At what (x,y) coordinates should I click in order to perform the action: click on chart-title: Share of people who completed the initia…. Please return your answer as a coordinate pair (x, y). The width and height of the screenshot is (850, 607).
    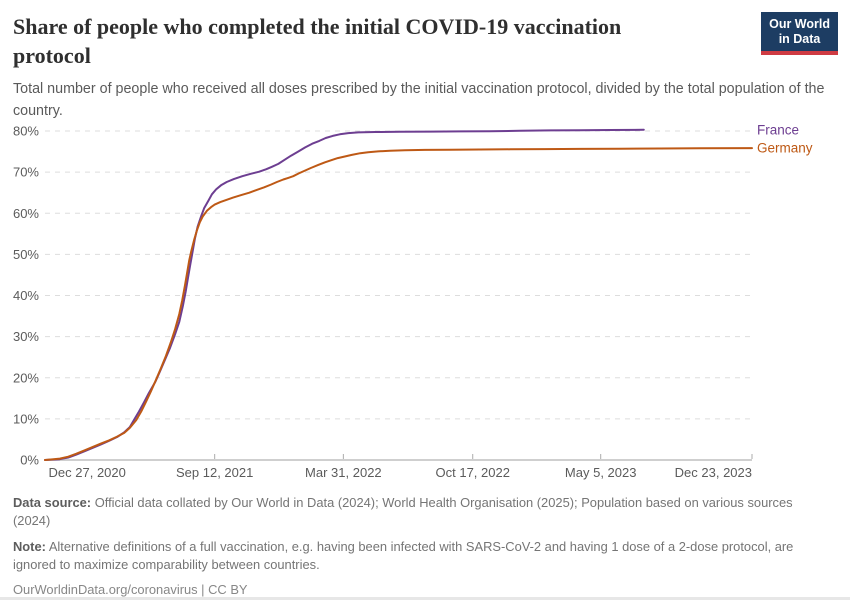
    Looking at the image, I should click on (317, 41).